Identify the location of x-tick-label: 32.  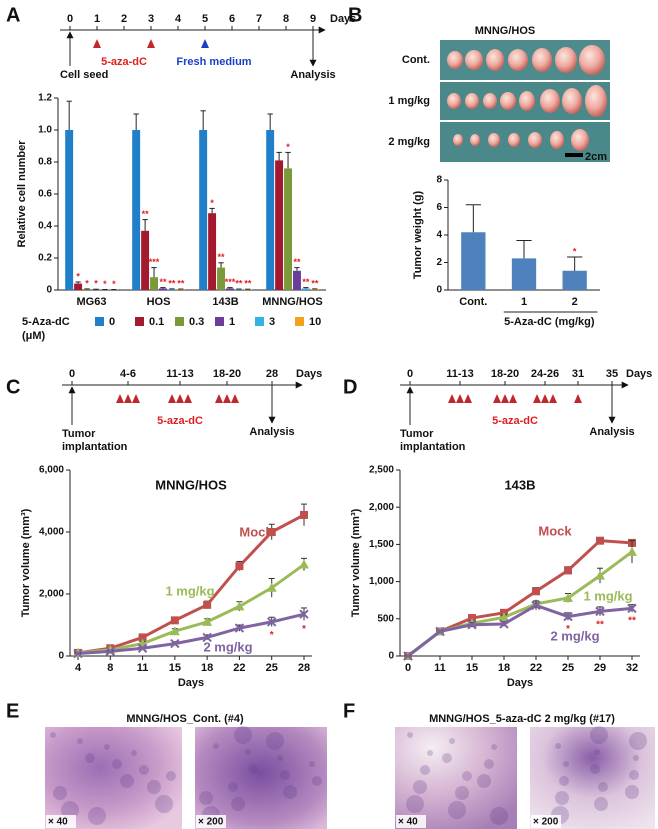
(632, 668).